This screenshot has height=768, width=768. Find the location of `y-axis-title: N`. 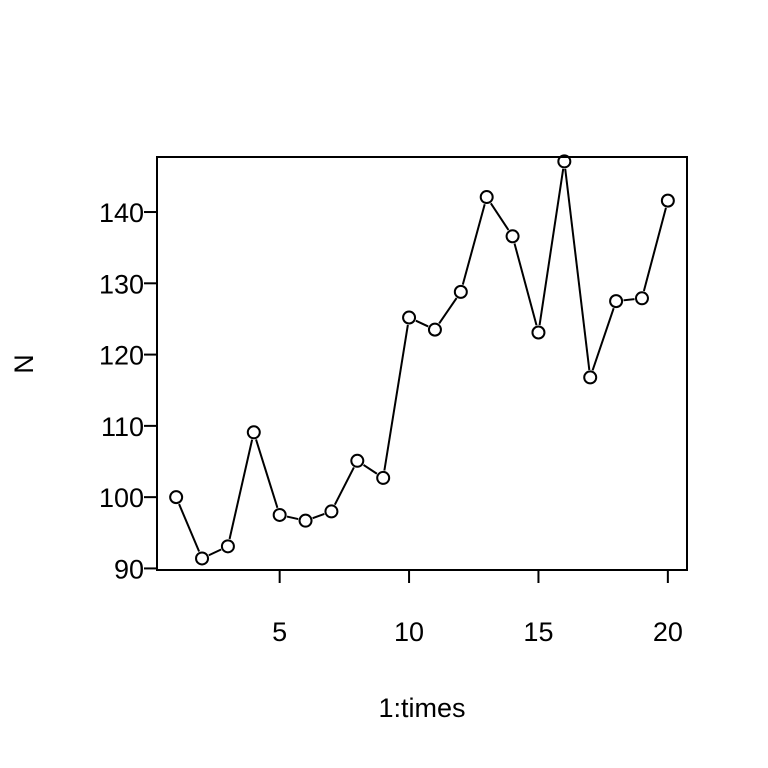

y-axis-title: N is located at coordinates (24, 364).